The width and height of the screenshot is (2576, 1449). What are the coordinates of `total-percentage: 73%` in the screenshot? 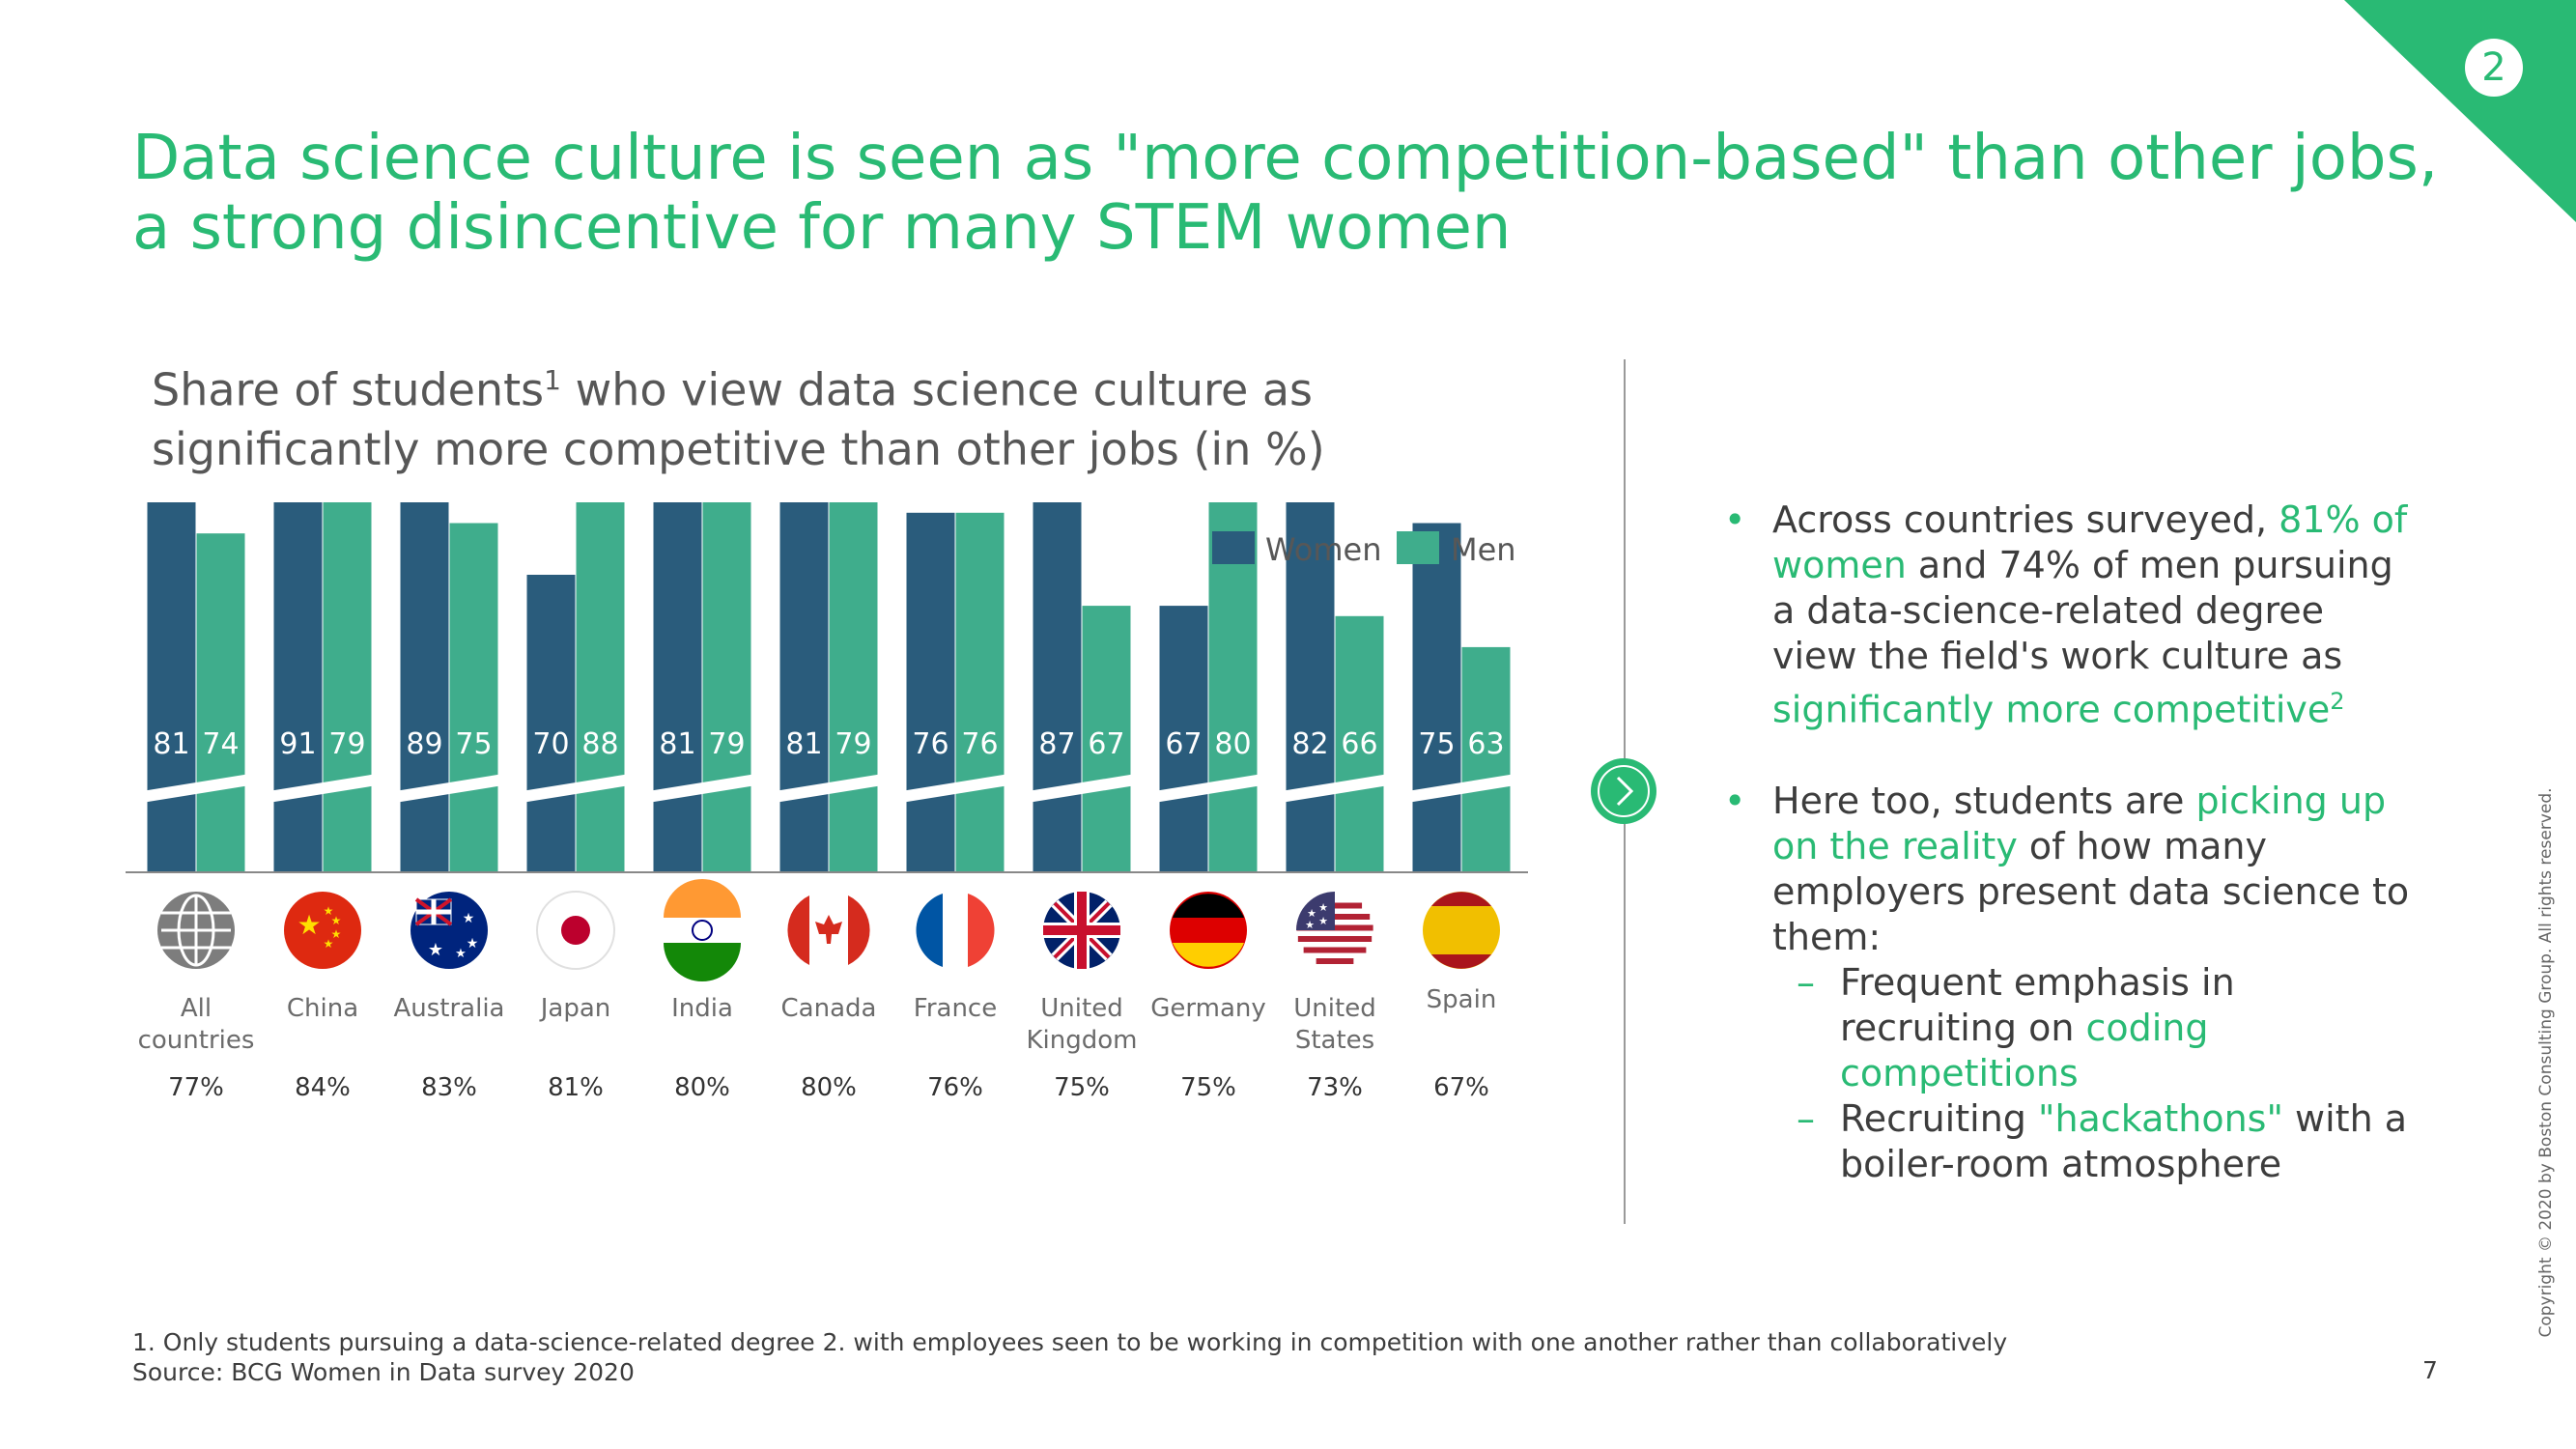 It's located at (1335, 1087).